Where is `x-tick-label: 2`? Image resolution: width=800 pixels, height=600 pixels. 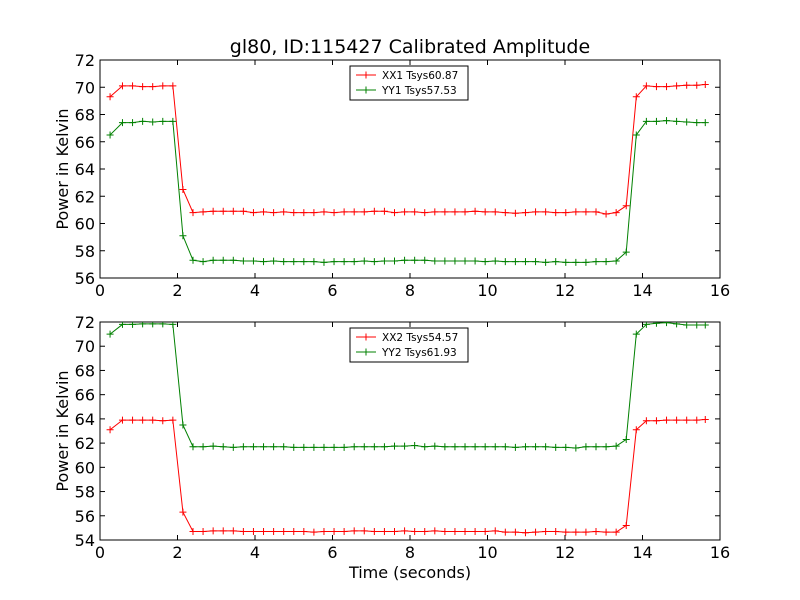
x-tick-label: 2 is located at coordinates (177, 290).